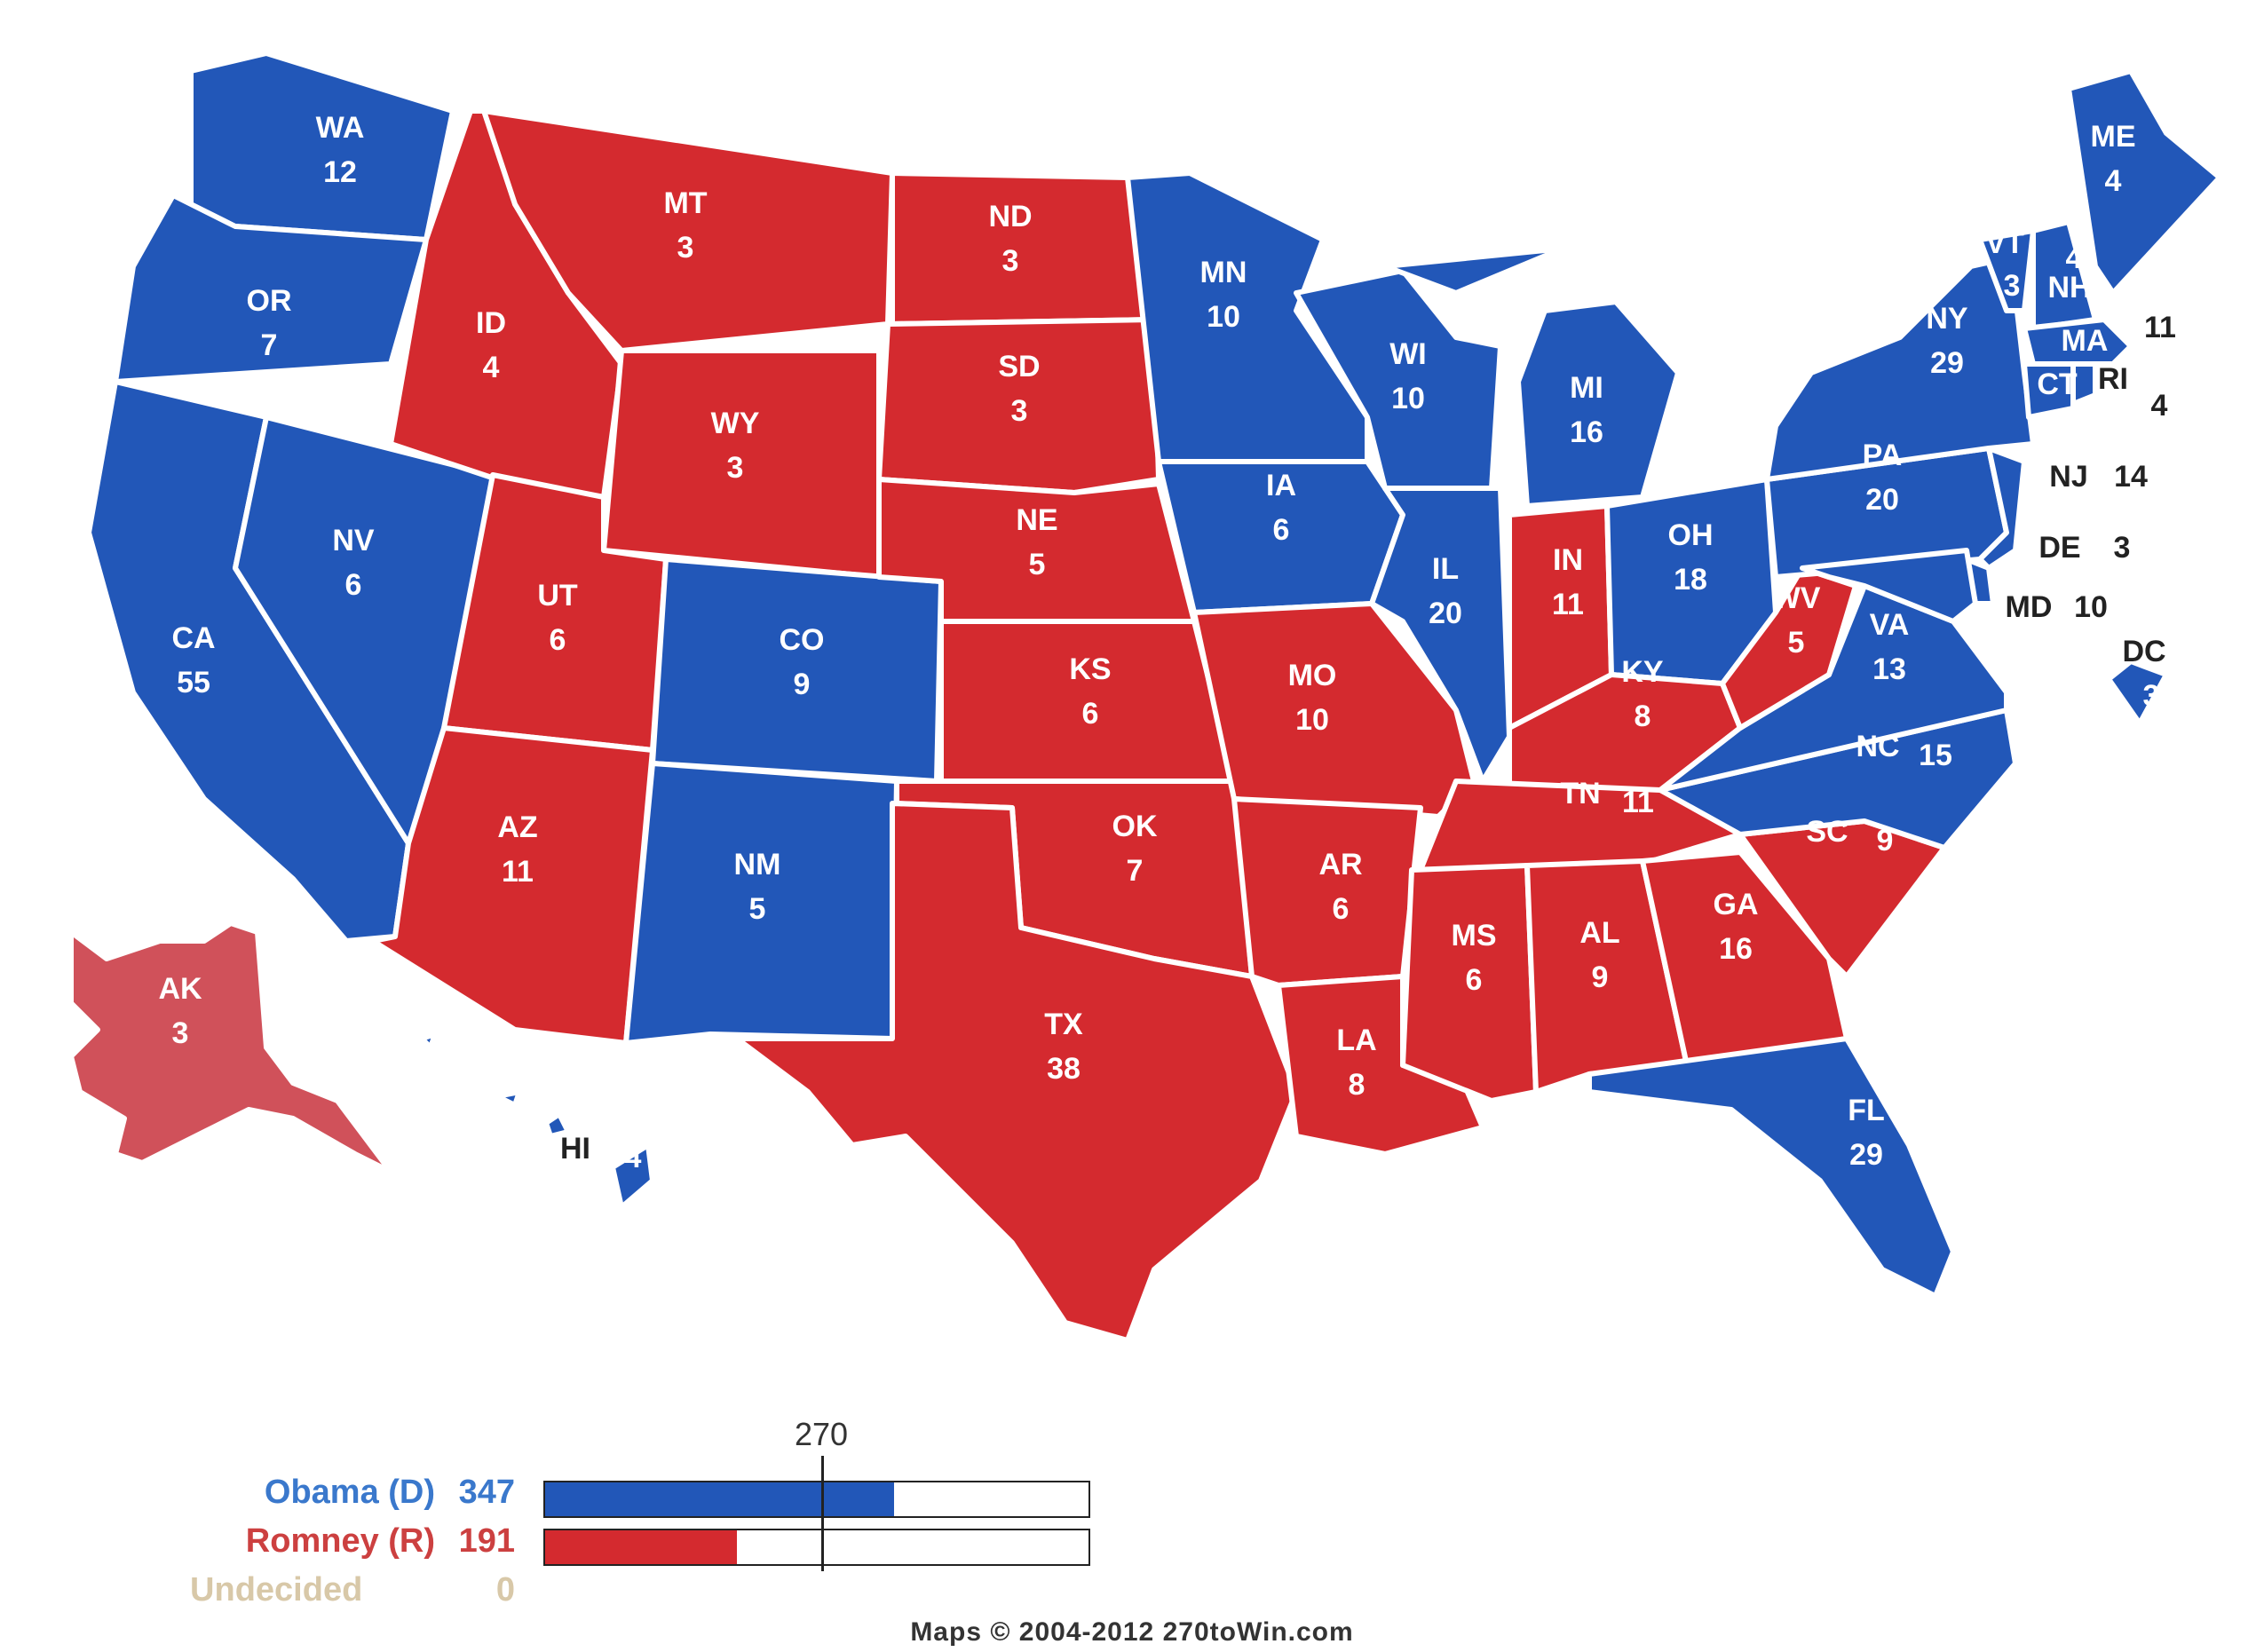 The width and height of the screenshot is (2264, 1652). What do you see at coordinates (1312, 675) in the screenshot?
I see `label-MO-abbr: MO` at bounding box center [1312, 675].